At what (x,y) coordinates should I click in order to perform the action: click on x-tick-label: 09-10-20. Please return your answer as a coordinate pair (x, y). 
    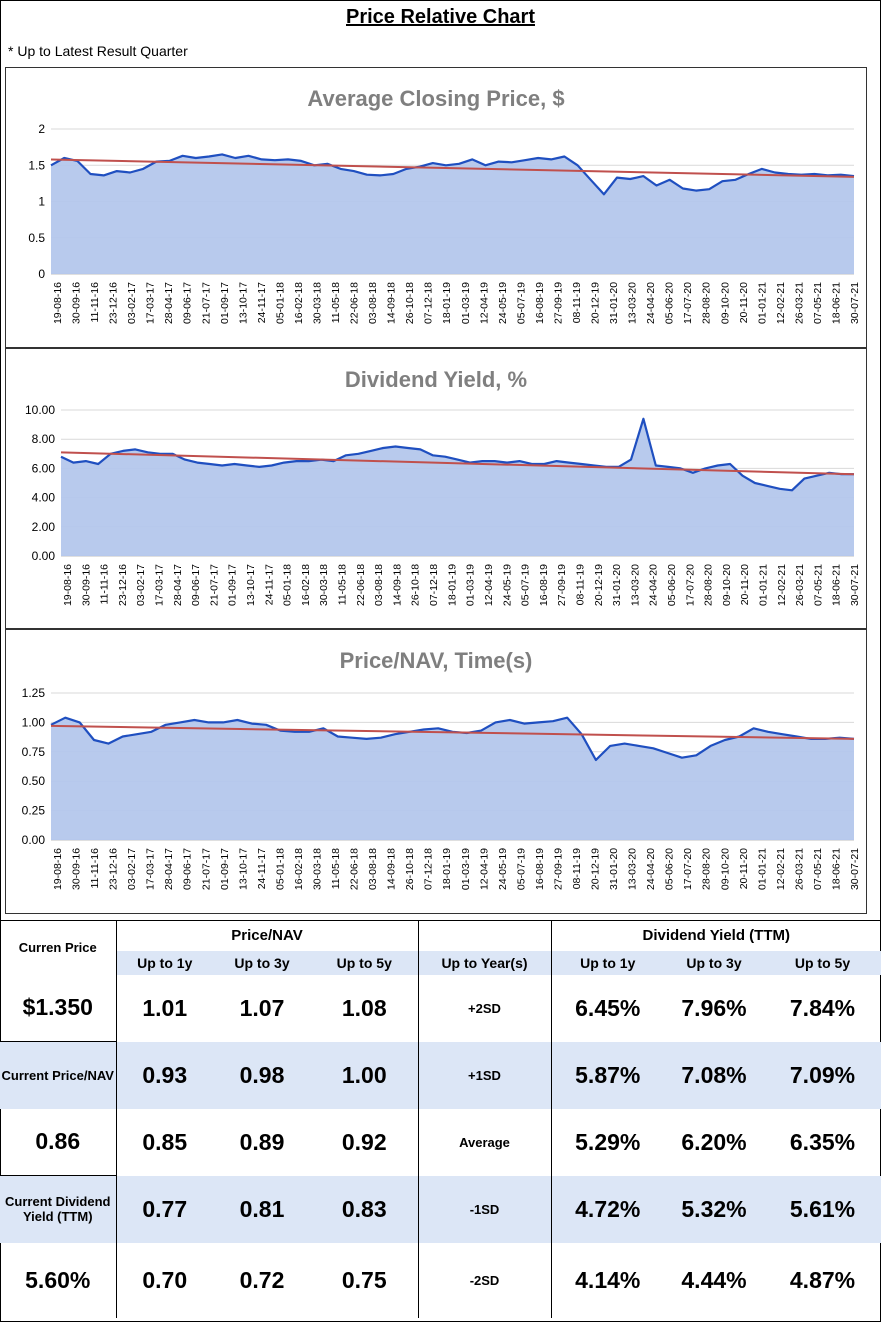
    Looking at the image, I should click on (725, 869).